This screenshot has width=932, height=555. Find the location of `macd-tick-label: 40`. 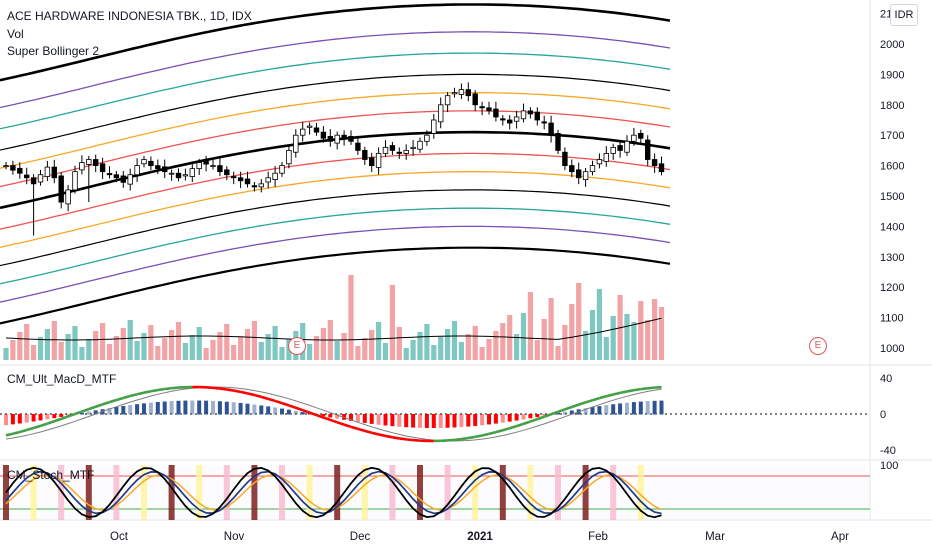

macd-tick-label: 40 is located at coordinates (886, 379).